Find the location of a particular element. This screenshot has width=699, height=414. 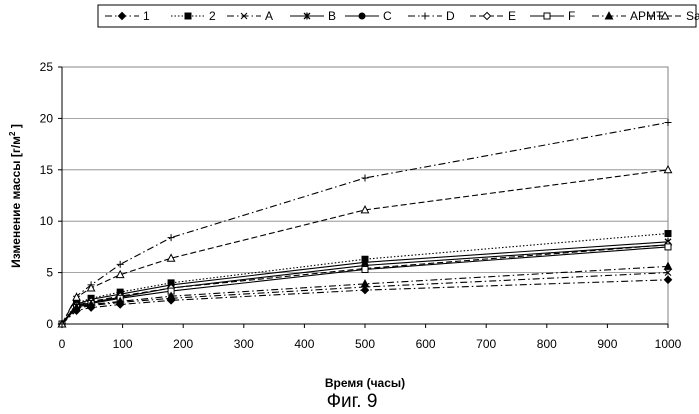

y-axis-title-main: Изменение массы [г/м is located at coordinates (16, 202).